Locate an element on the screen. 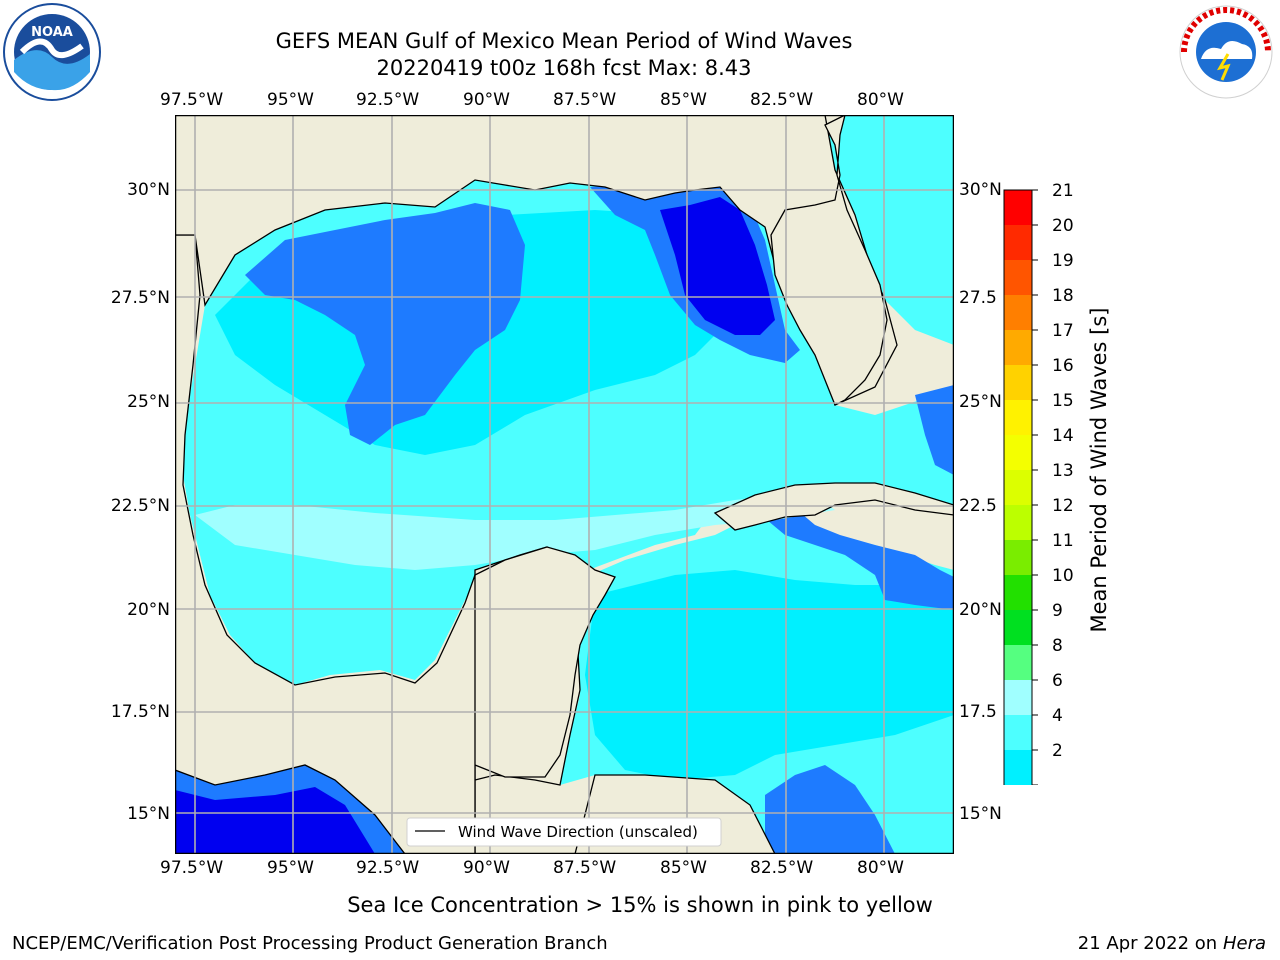  colorbar-tick: 15 is located at coordinates (1063, 401).